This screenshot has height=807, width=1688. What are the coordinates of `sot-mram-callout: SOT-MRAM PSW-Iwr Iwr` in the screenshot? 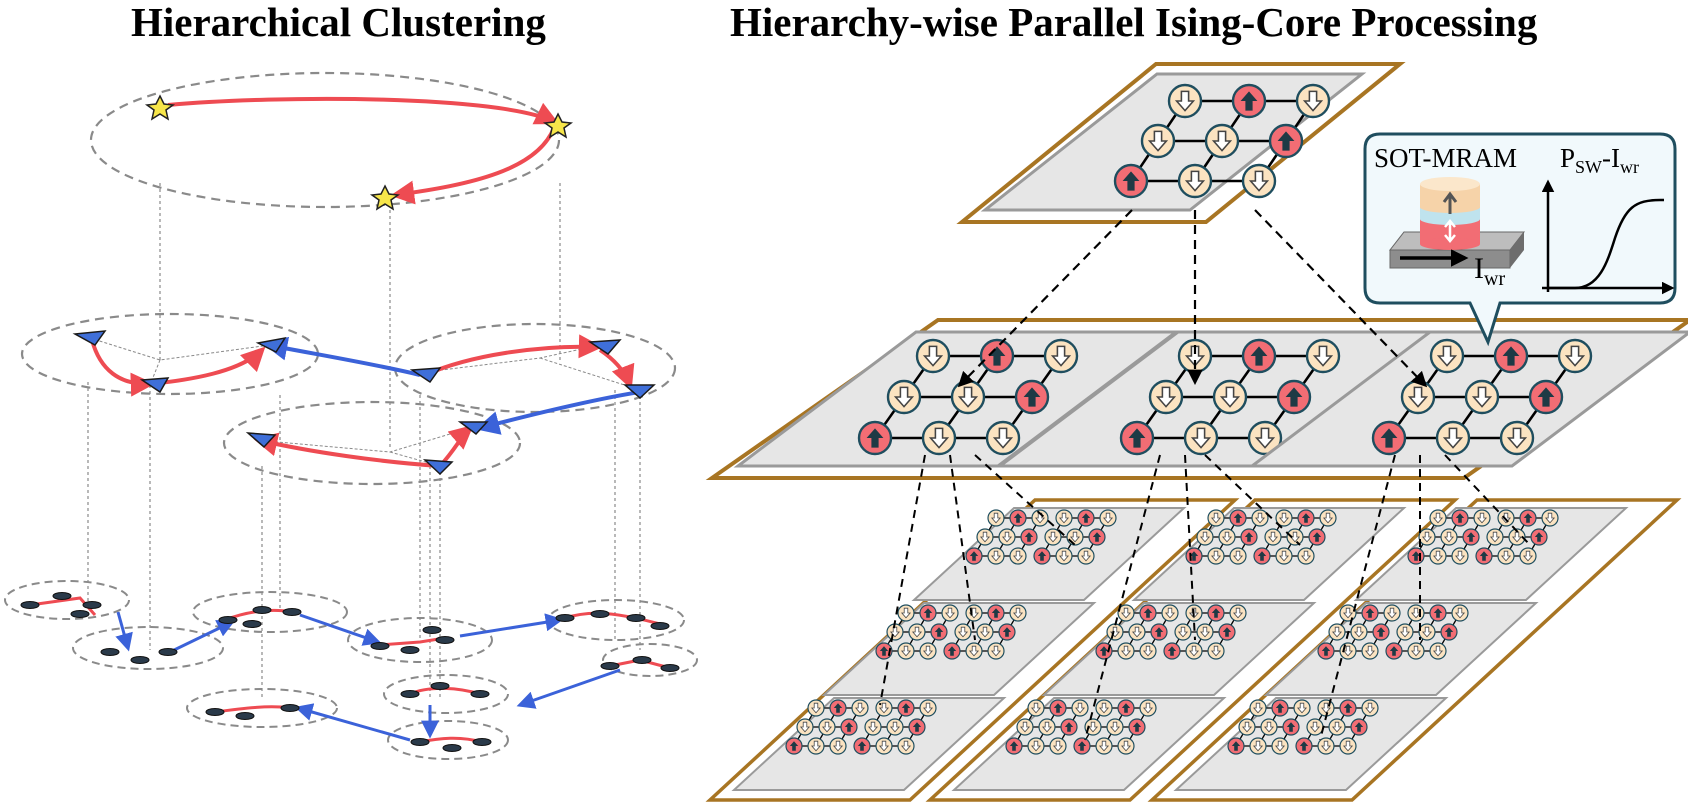 It's located at (1520, 239).